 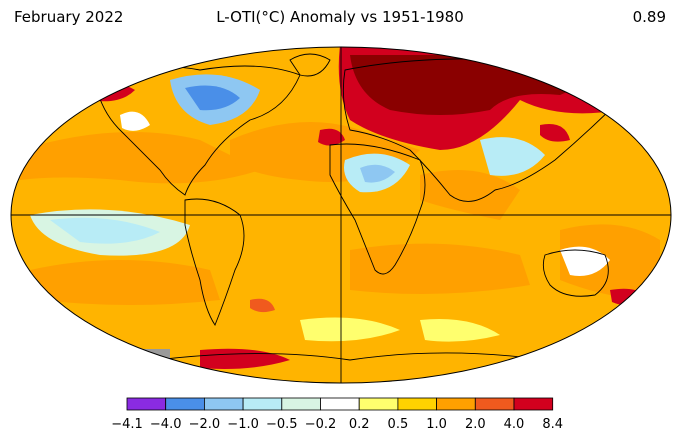 What do you see at coordinates (243, 424) in the screenshot?
I see `colorbar-tick-label: −1.0` at bounding box center [243, 424].